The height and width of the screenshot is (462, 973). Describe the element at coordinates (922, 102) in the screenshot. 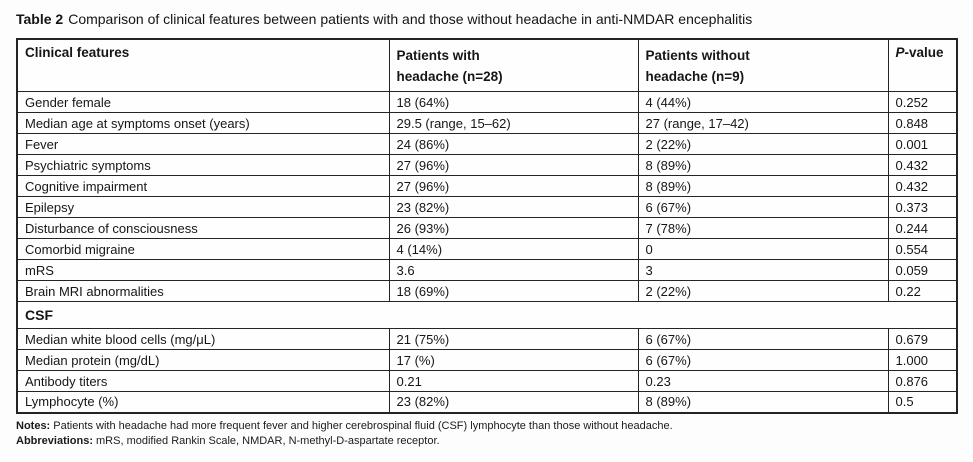

I see `cell-p-value: 0.252` at that location.